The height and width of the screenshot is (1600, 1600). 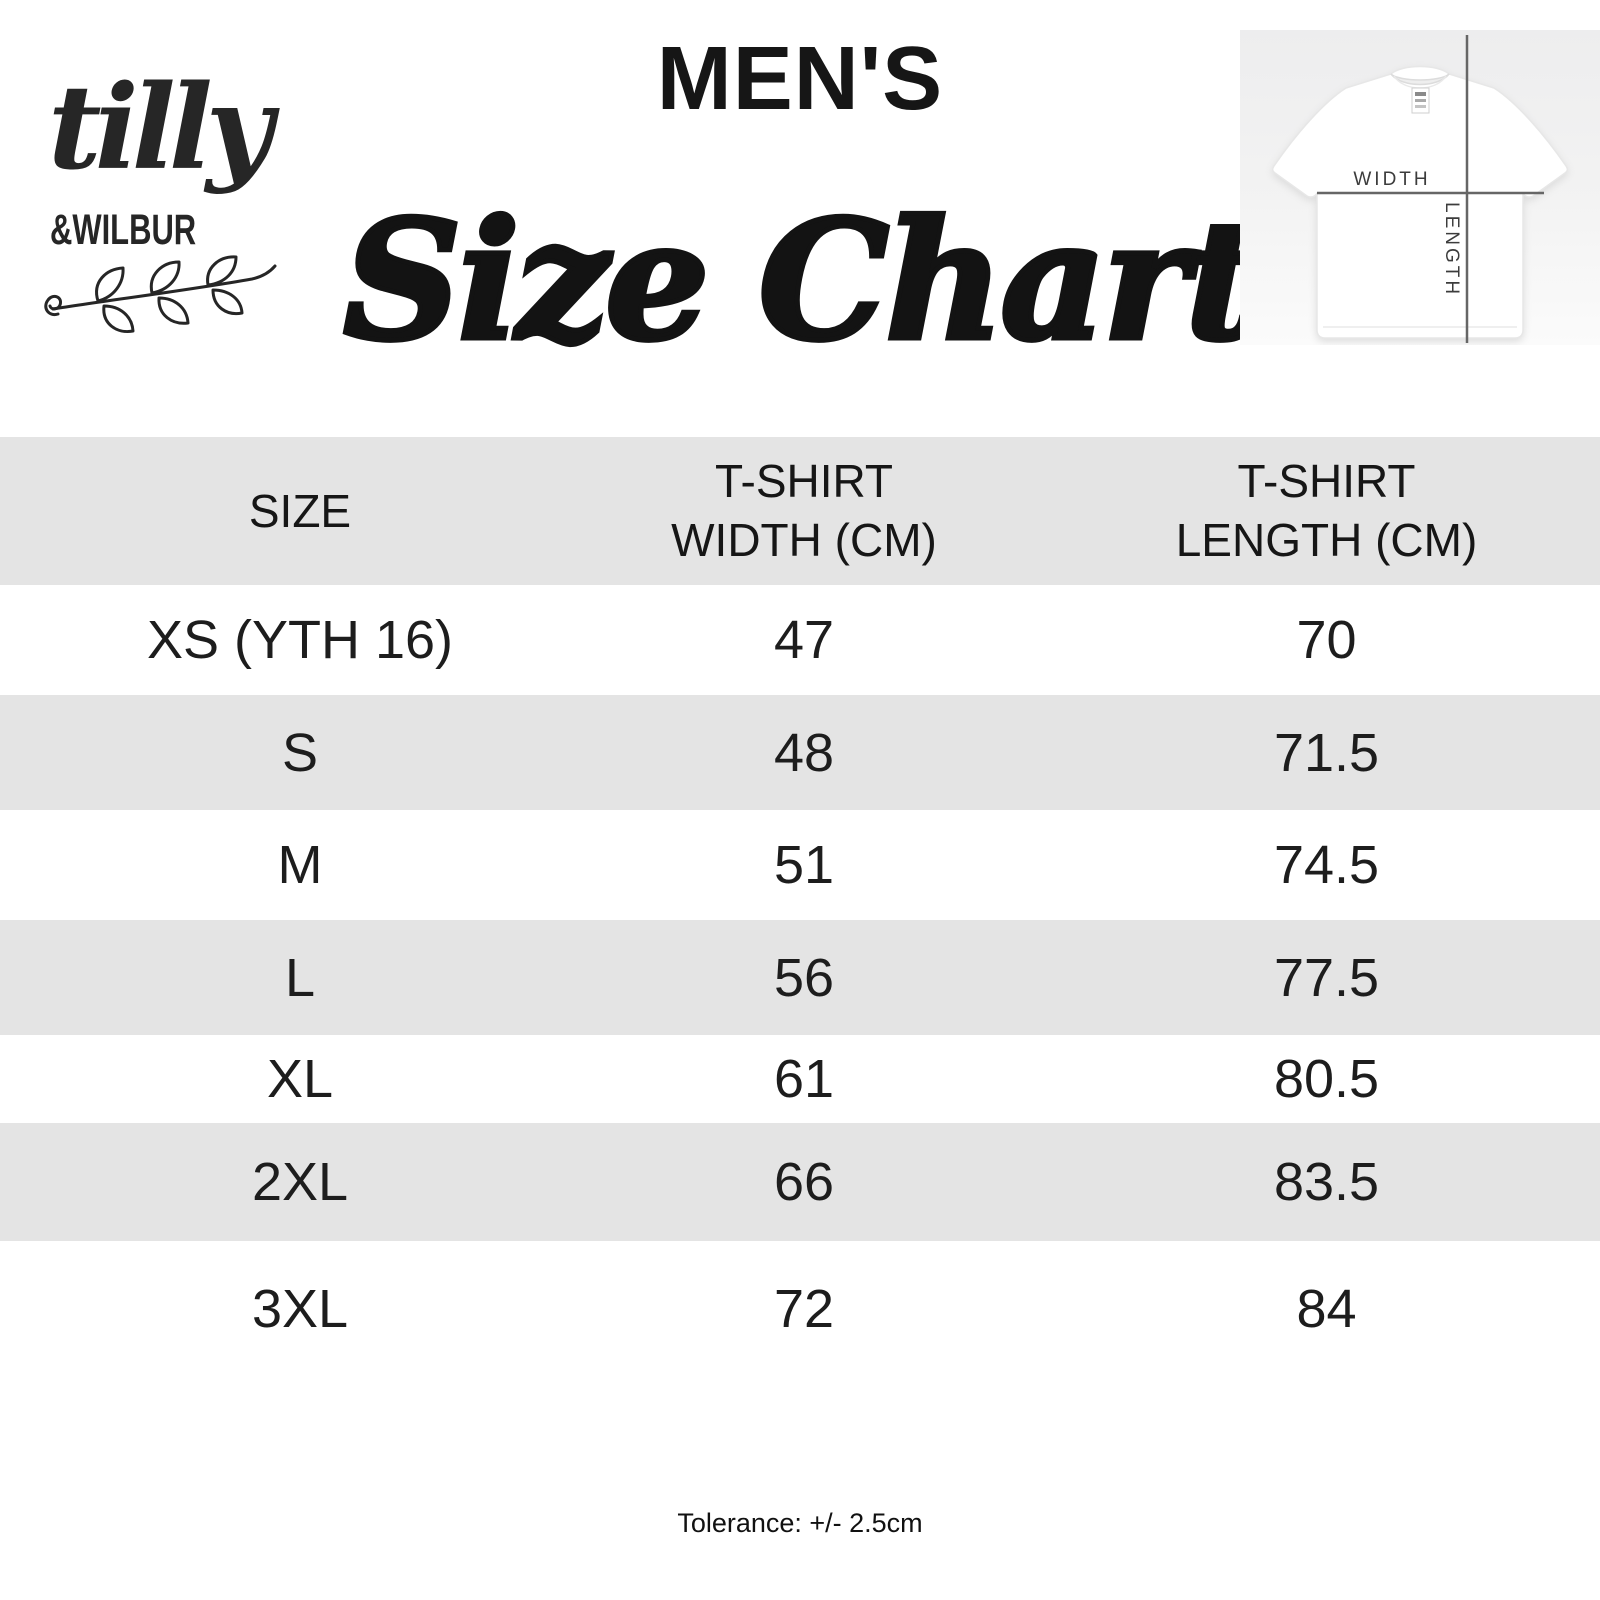 I want to click on table-row-xl: XL 61 80.5, so click(x=800, y=1079).